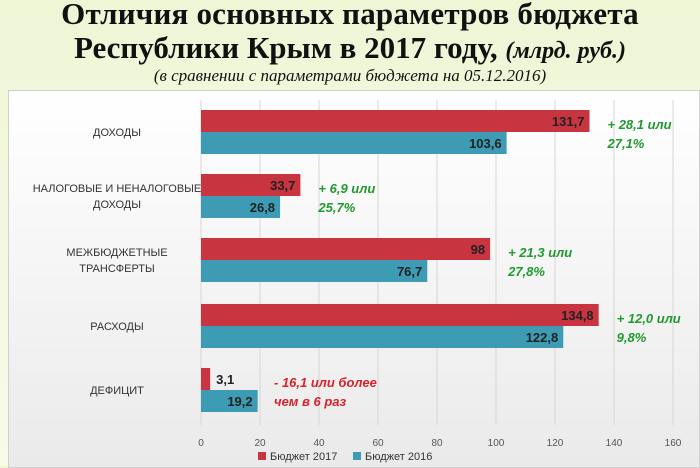  What do you see at coordinates (282, 185) in the screenshot?
I see `data-label: 33,7` at bounding box center [282, 185].